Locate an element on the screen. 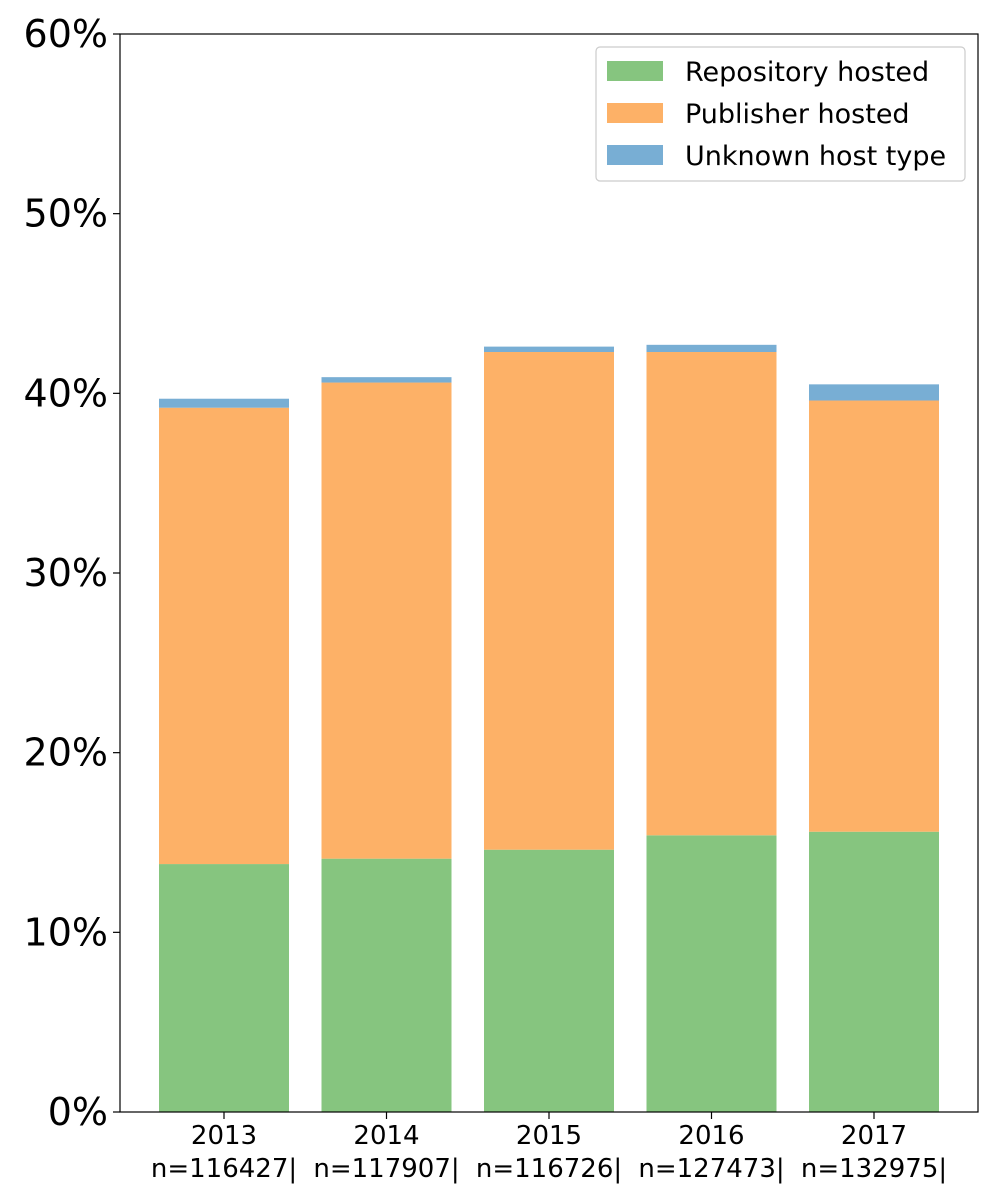  legend-swatch-unknown-host-type is located at coordinates (635, 155).